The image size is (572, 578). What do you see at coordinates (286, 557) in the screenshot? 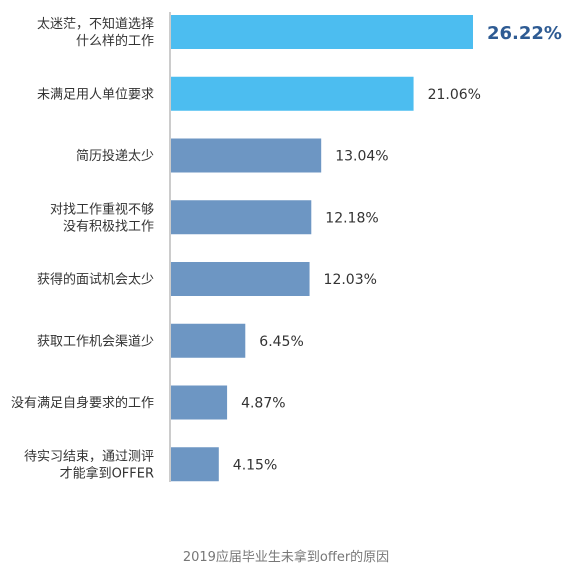
I see `chart-title: 2019应届毕业生未拿到offer的原因` at bounding box center [286, 557].